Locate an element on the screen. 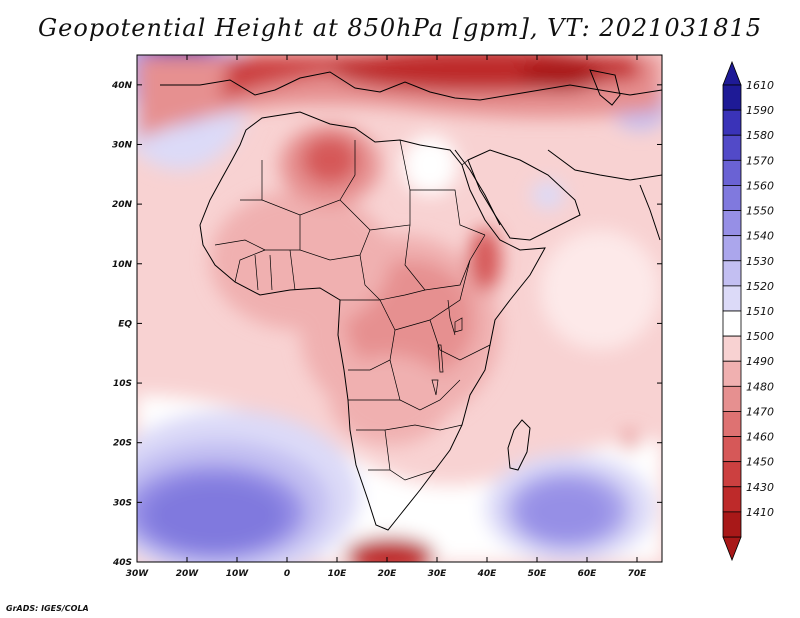  lat-label: 30S is located at coordinates (122, 503).